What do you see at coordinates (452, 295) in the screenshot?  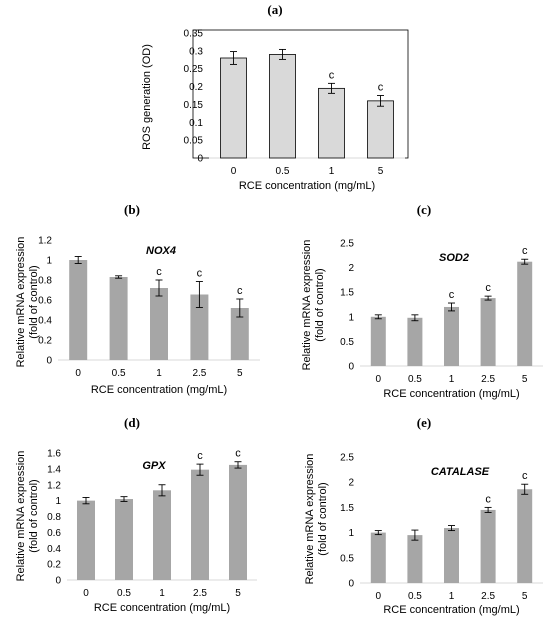 I see `panel-c-significance-letter: c` at bounding box center [452, 295].